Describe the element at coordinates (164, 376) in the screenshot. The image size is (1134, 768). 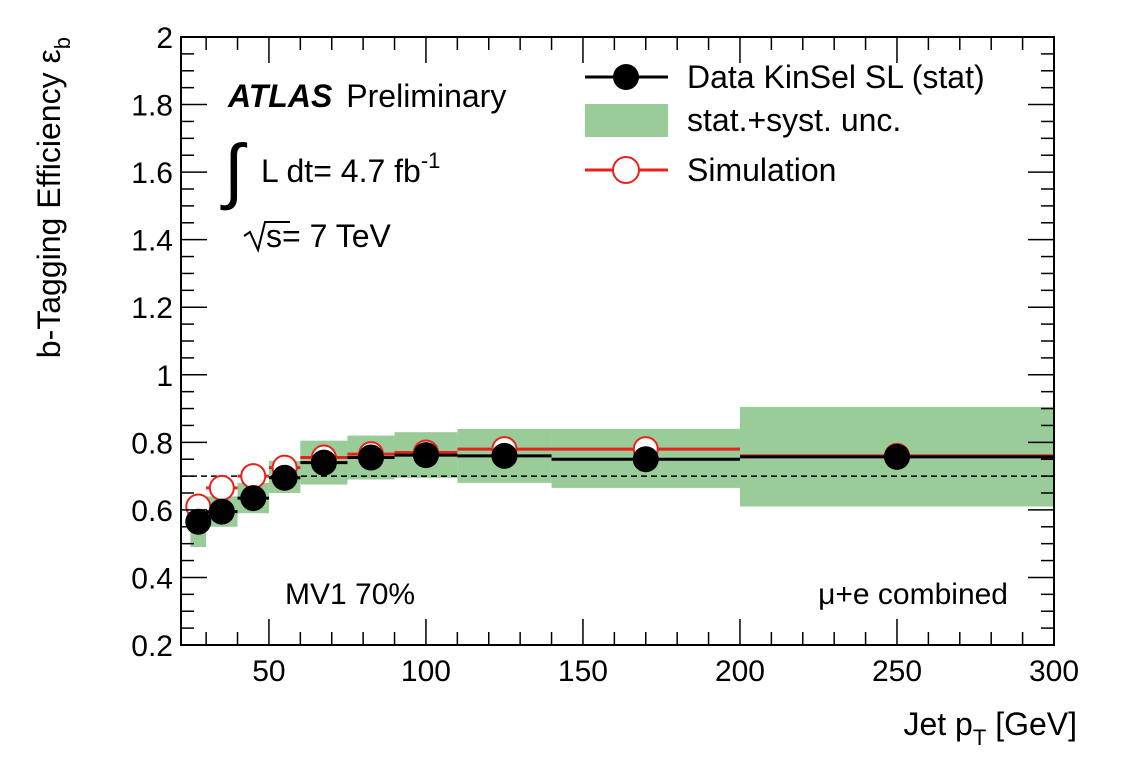
I see `y-tick-label: 1` at that location.